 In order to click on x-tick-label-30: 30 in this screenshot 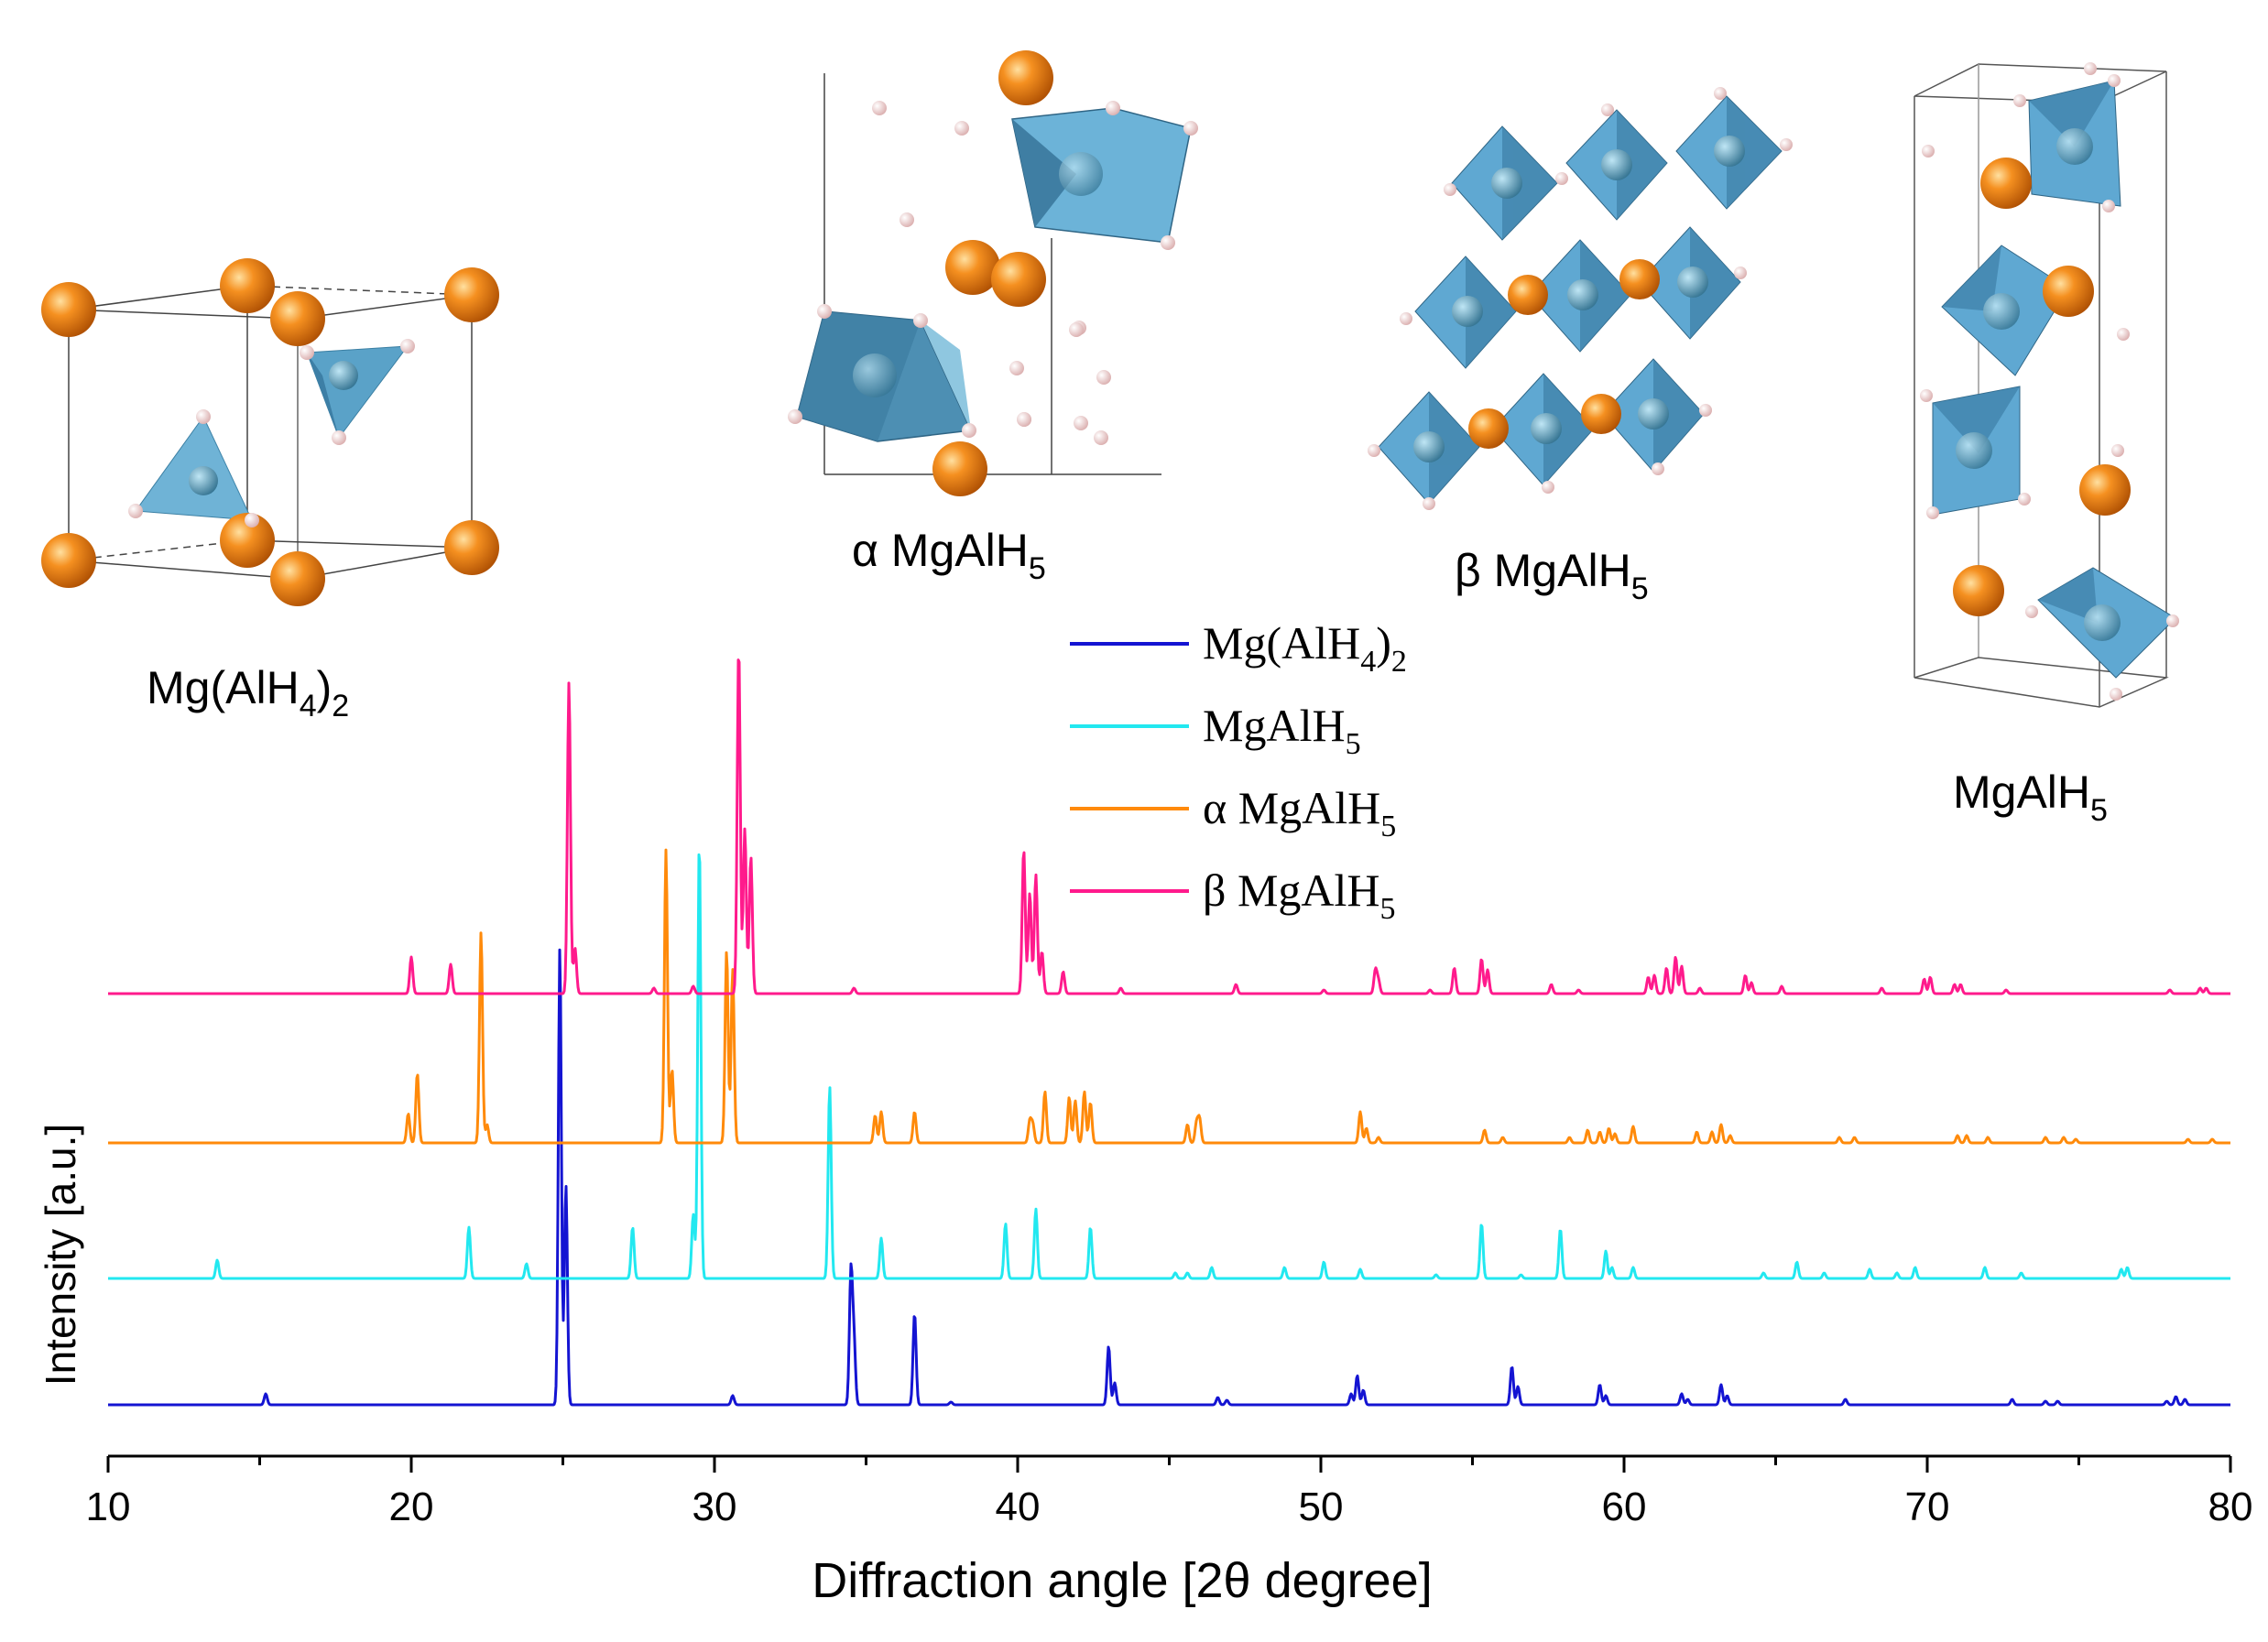, I will do `click(714, 1507)`.